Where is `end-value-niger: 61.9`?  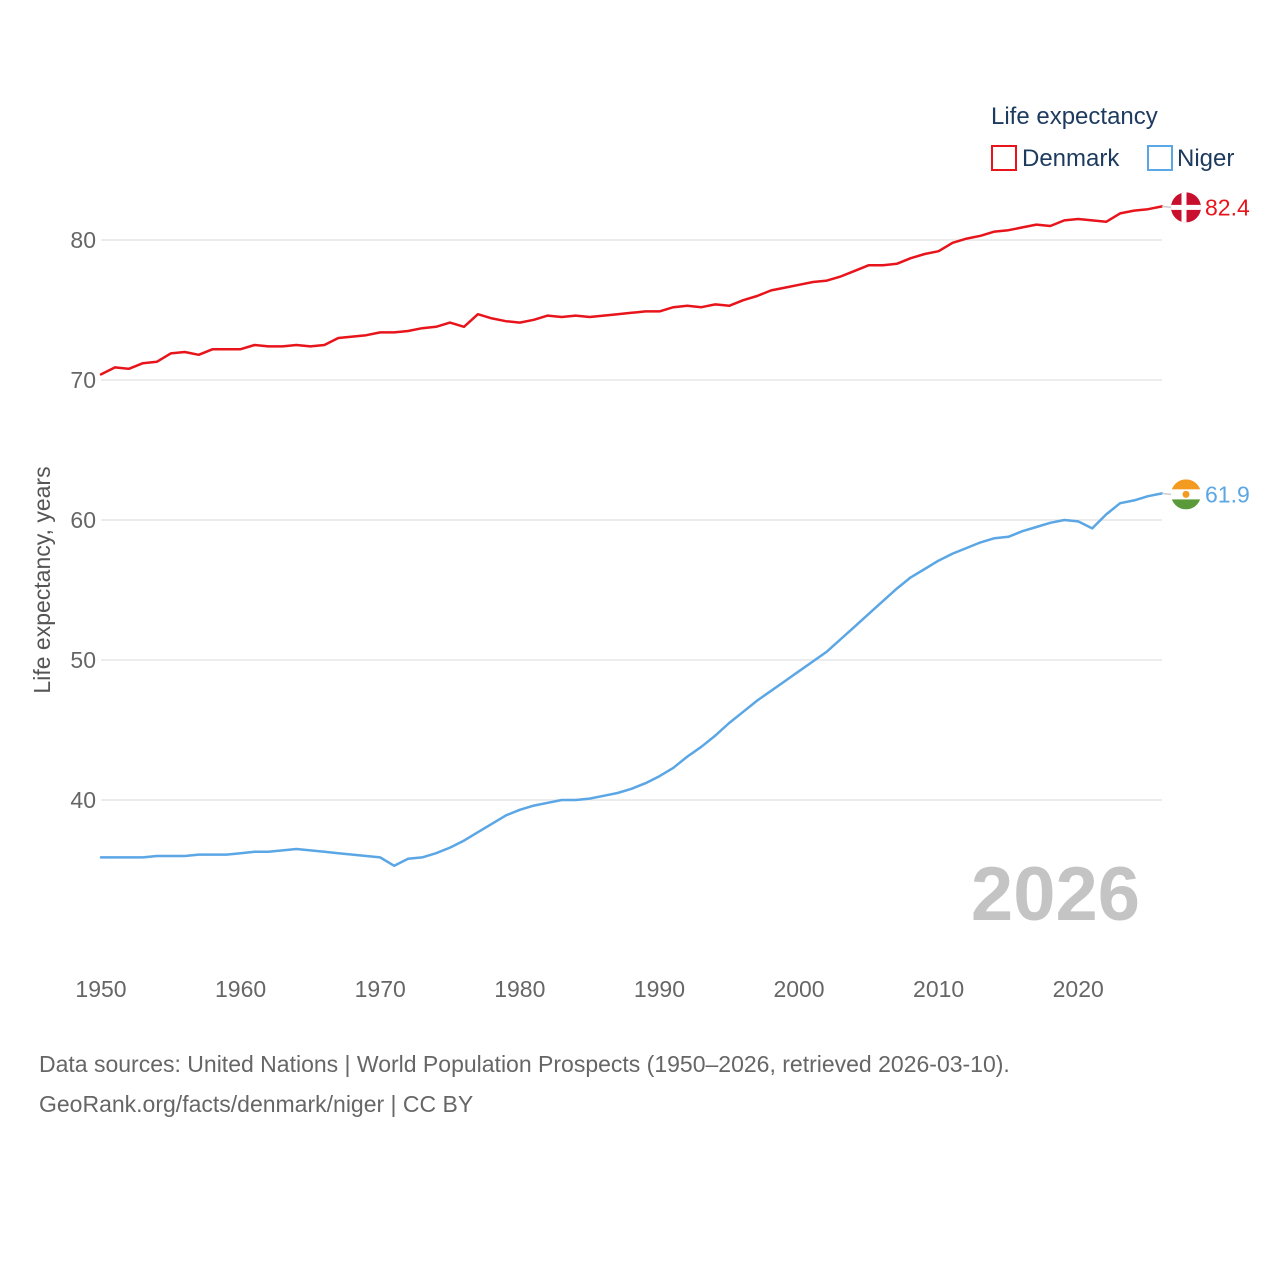
end-value-niger: 61.9 is located at coordinates (1227, 494).